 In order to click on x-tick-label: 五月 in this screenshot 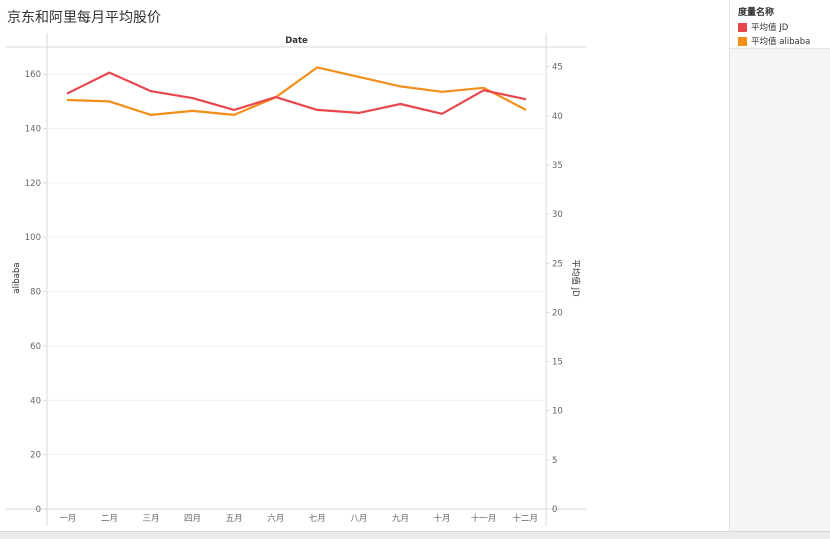, I will do `click(234, 519)`.